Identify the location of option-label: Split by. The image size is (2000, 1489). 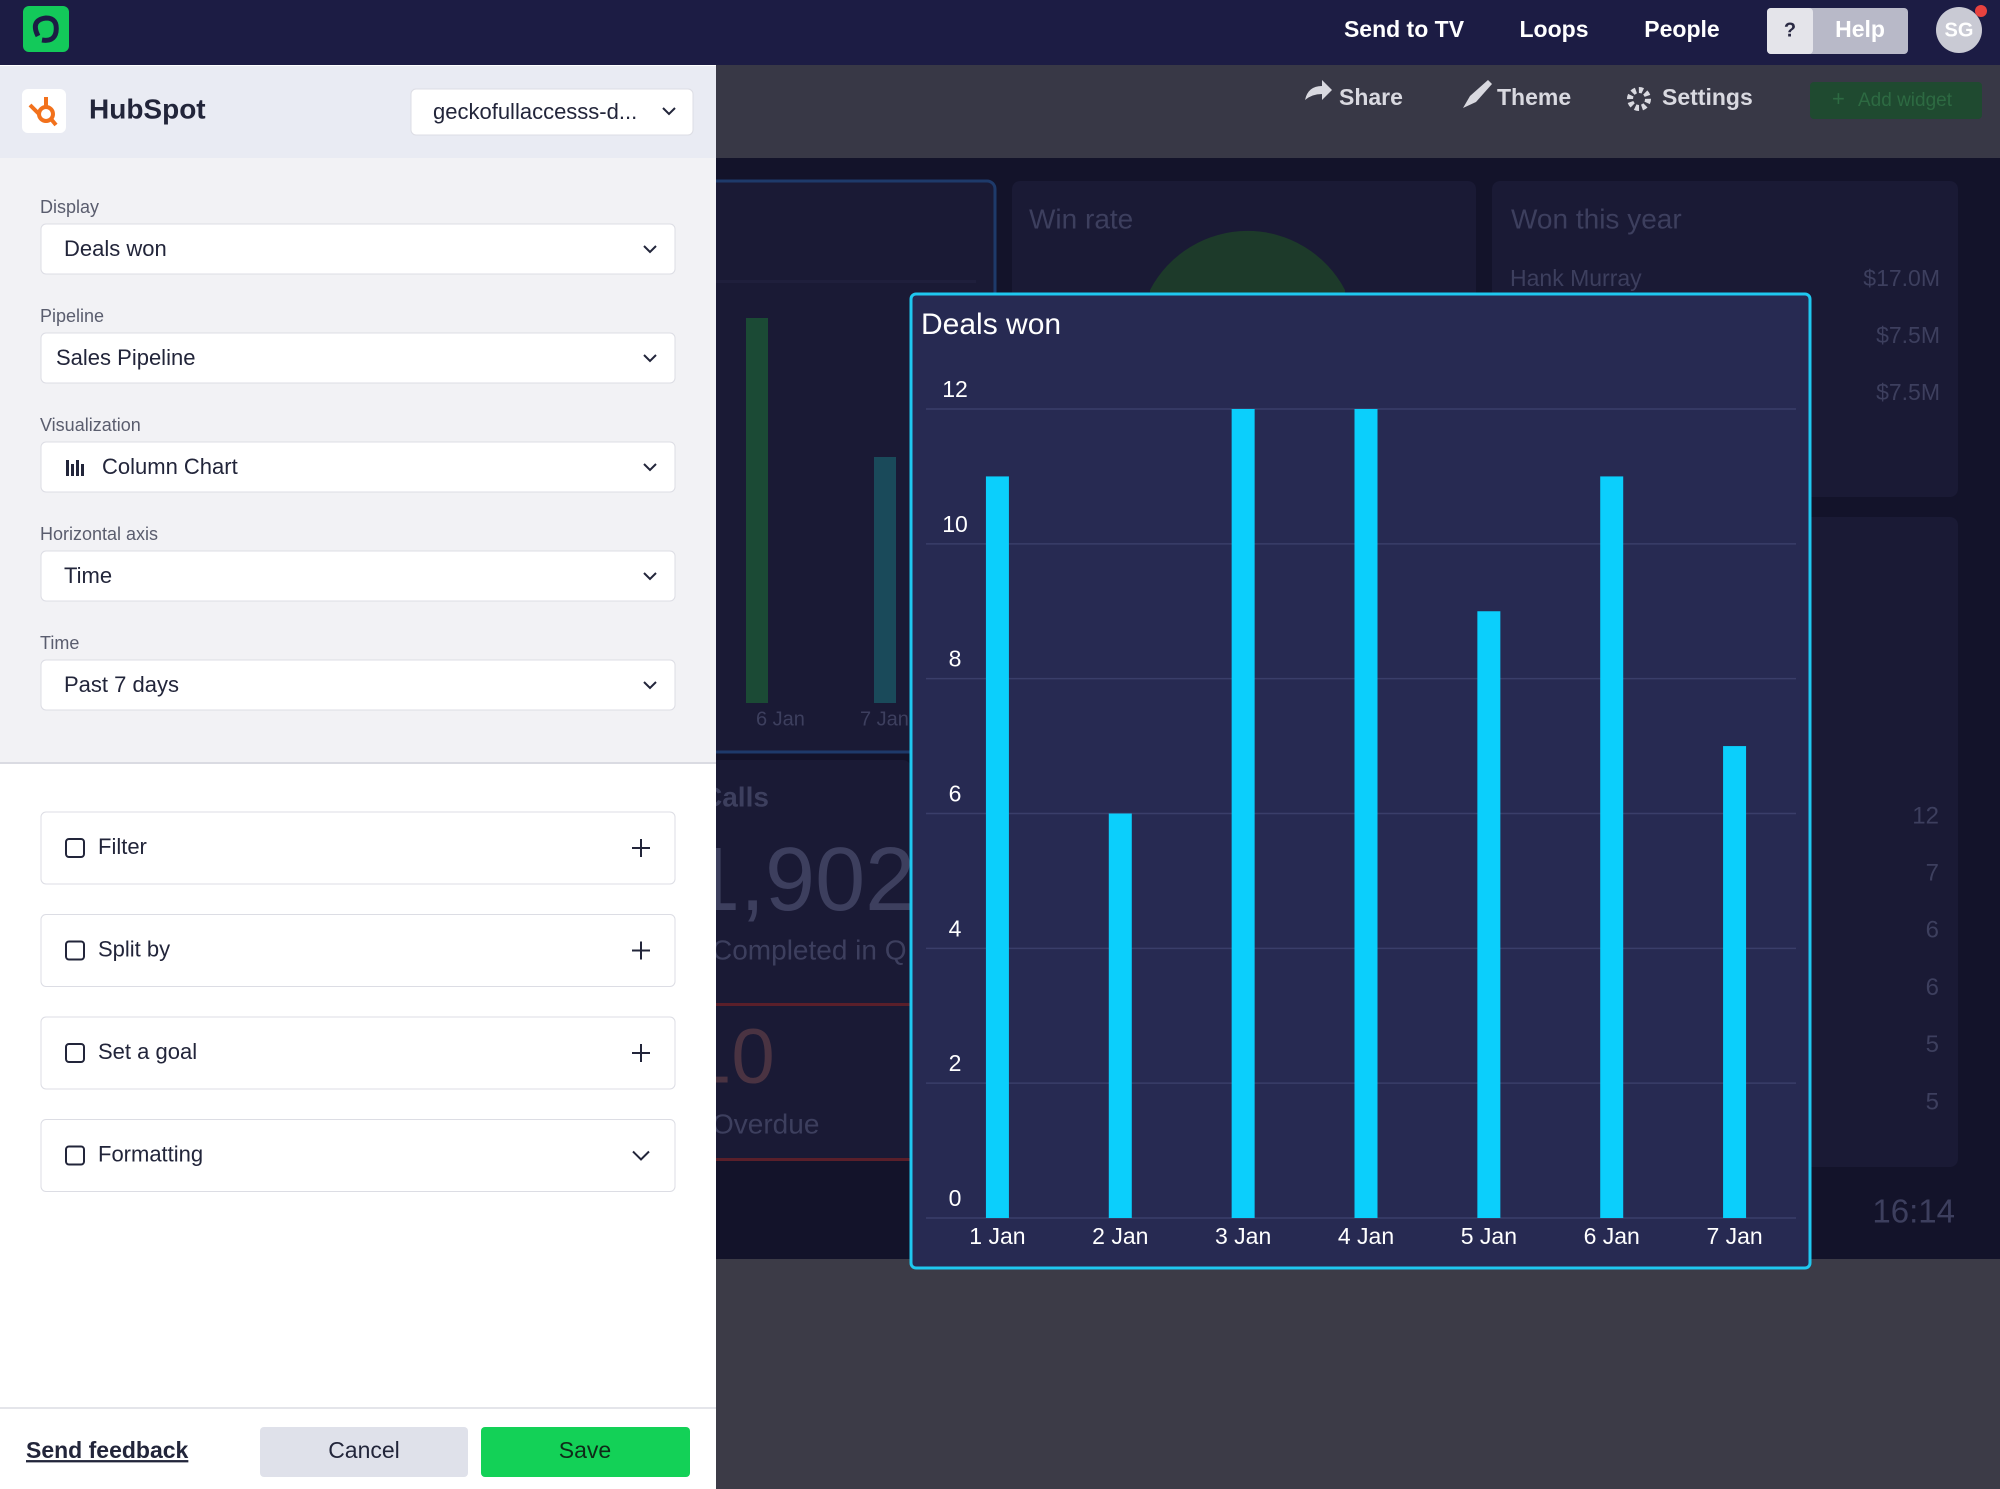
(134, 948).